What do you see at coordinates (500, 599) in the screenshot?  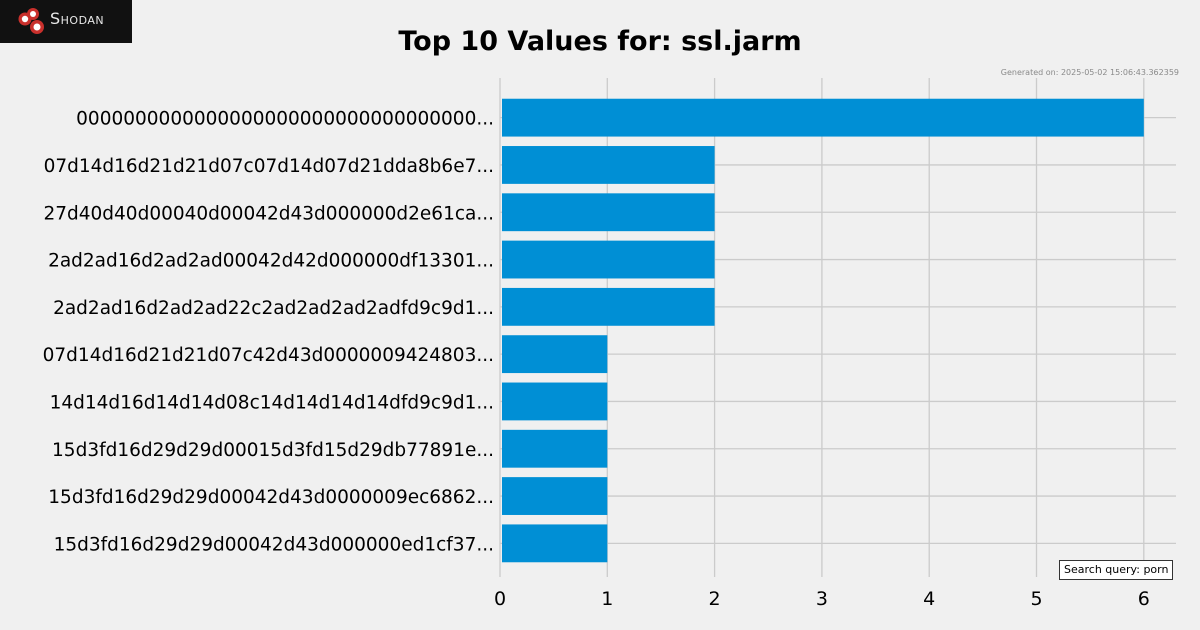 I see `x-tick-label: 0` at bounding box center [500, 599].